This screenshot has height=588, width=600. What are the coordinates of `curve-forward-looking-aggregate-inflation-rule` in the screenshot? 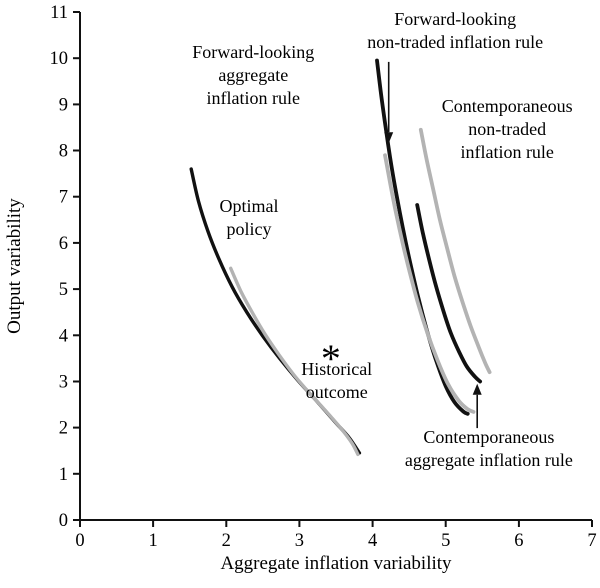 It's located at (422, 237).